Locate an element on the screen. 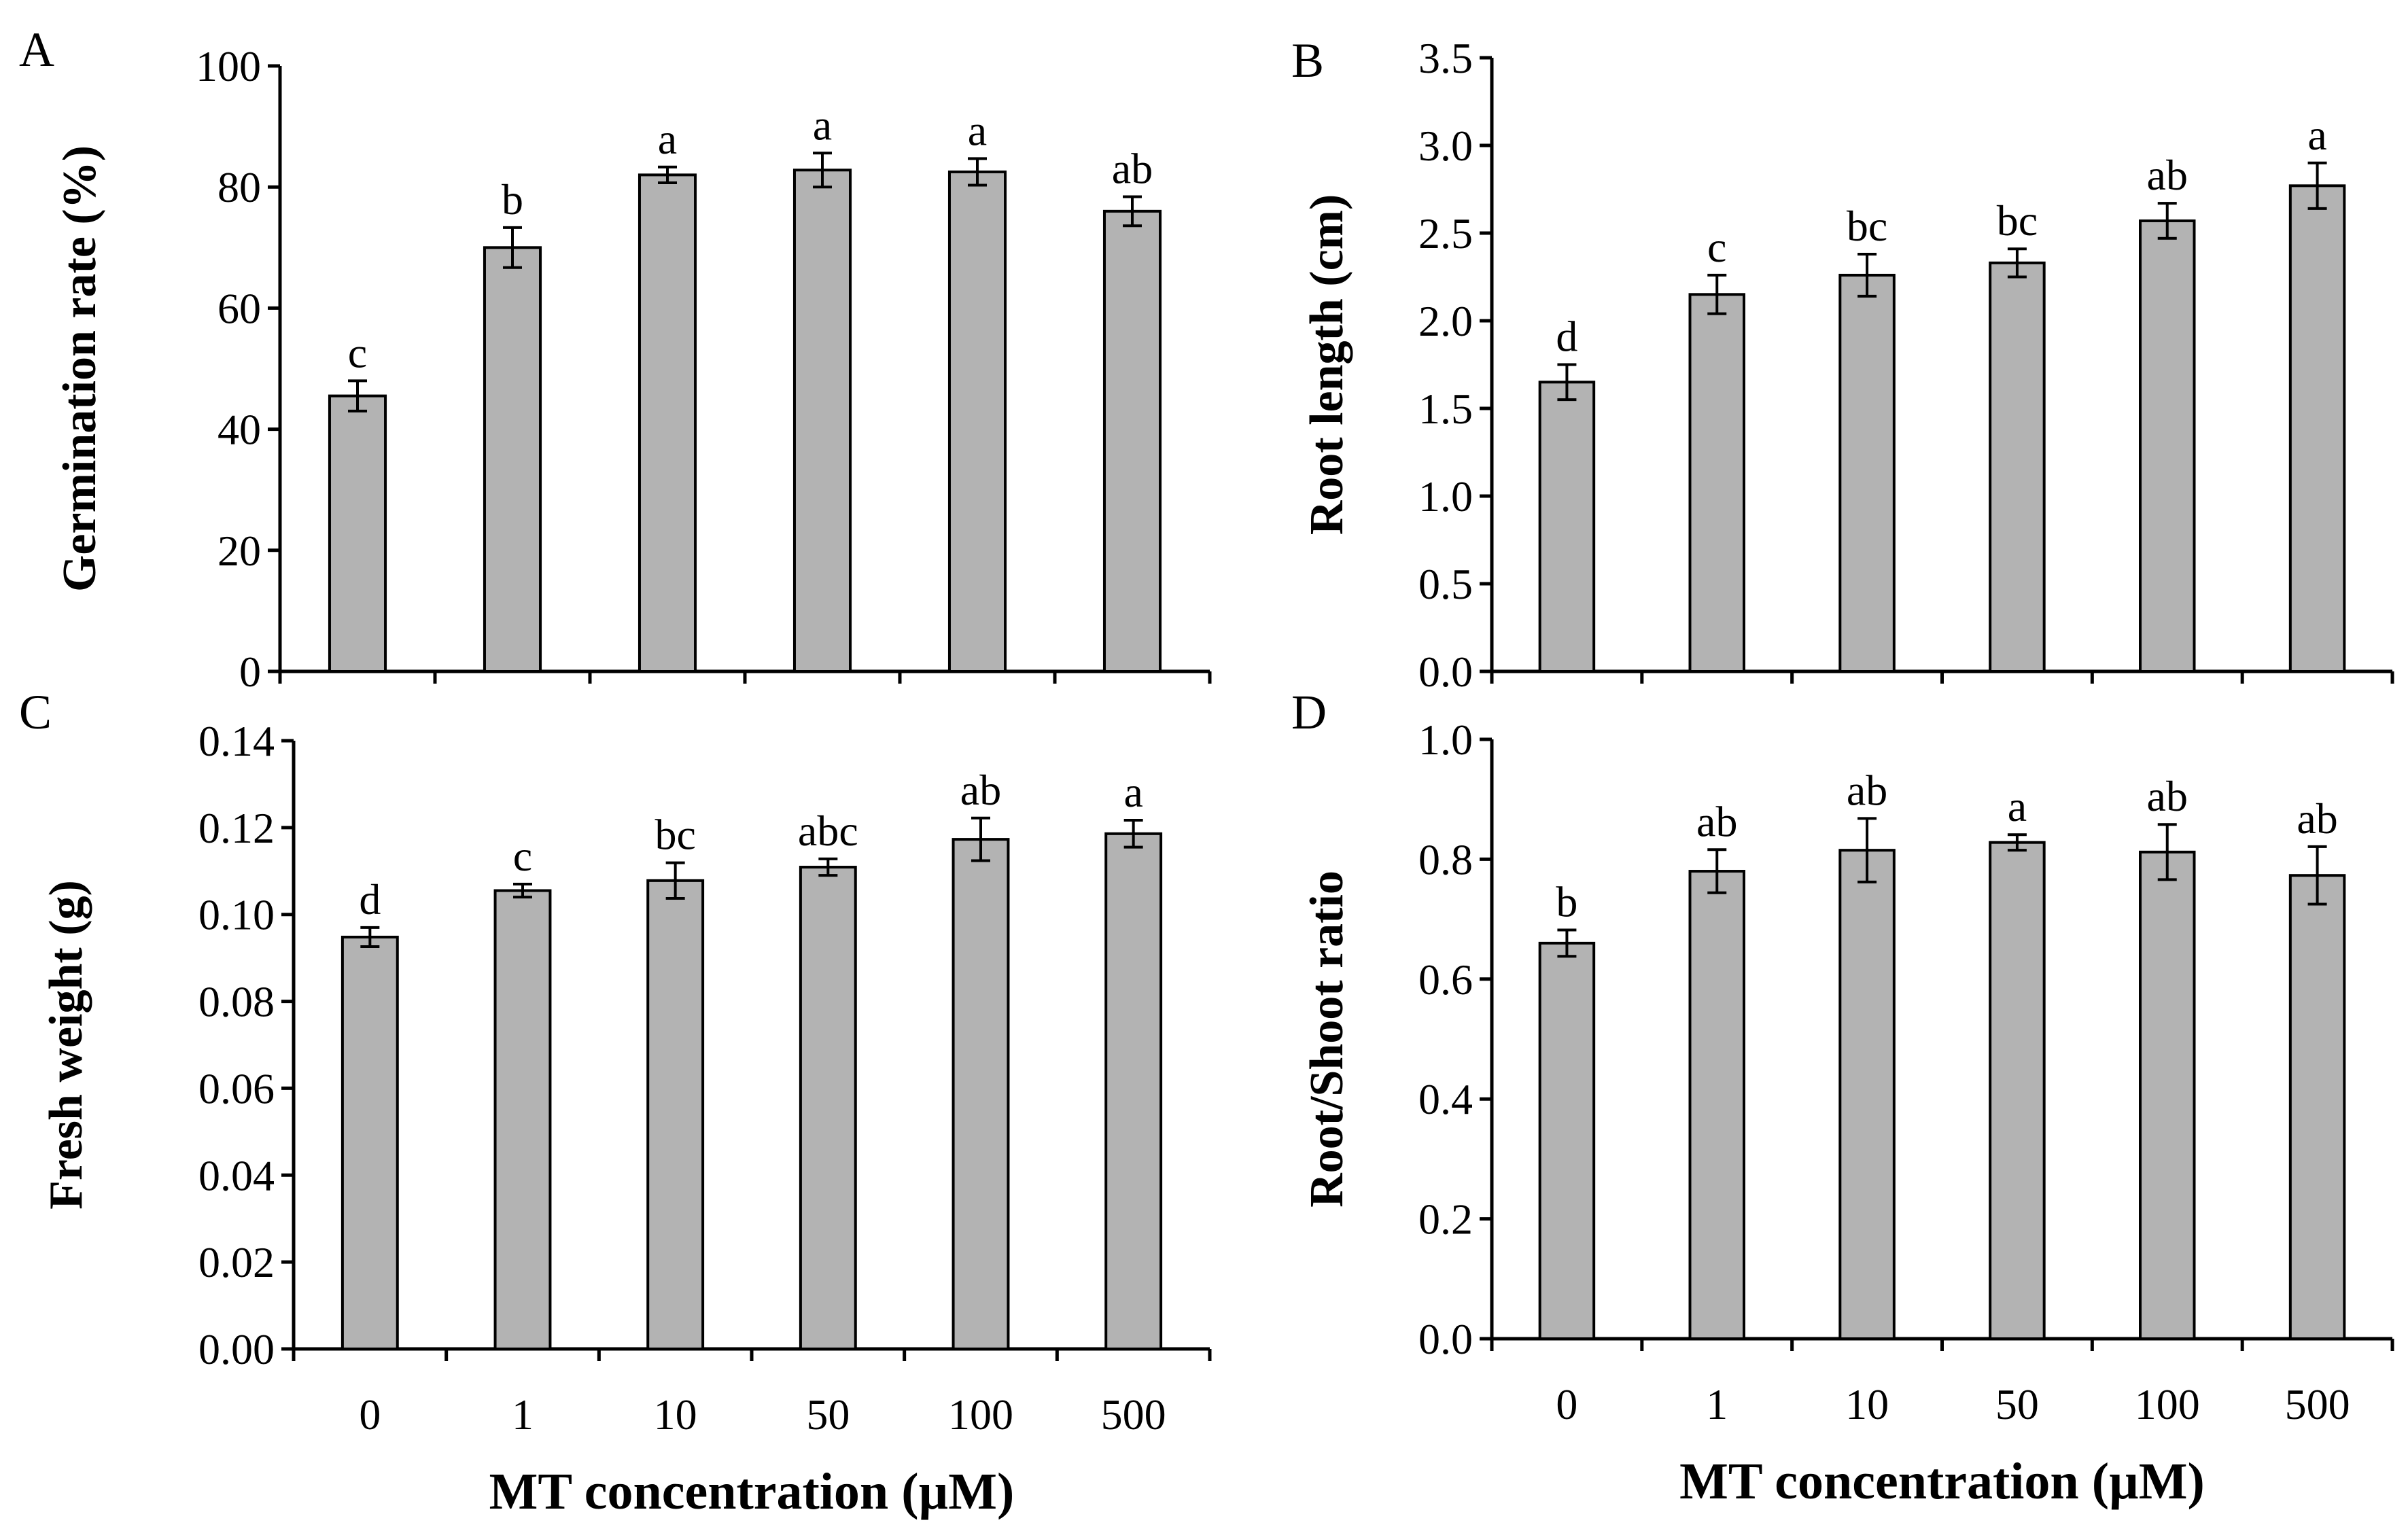 Image resolution: width=2408 pixels, height=1529 pixels. y-tick-label: 3.5 is located at coordinates (1445, 58).